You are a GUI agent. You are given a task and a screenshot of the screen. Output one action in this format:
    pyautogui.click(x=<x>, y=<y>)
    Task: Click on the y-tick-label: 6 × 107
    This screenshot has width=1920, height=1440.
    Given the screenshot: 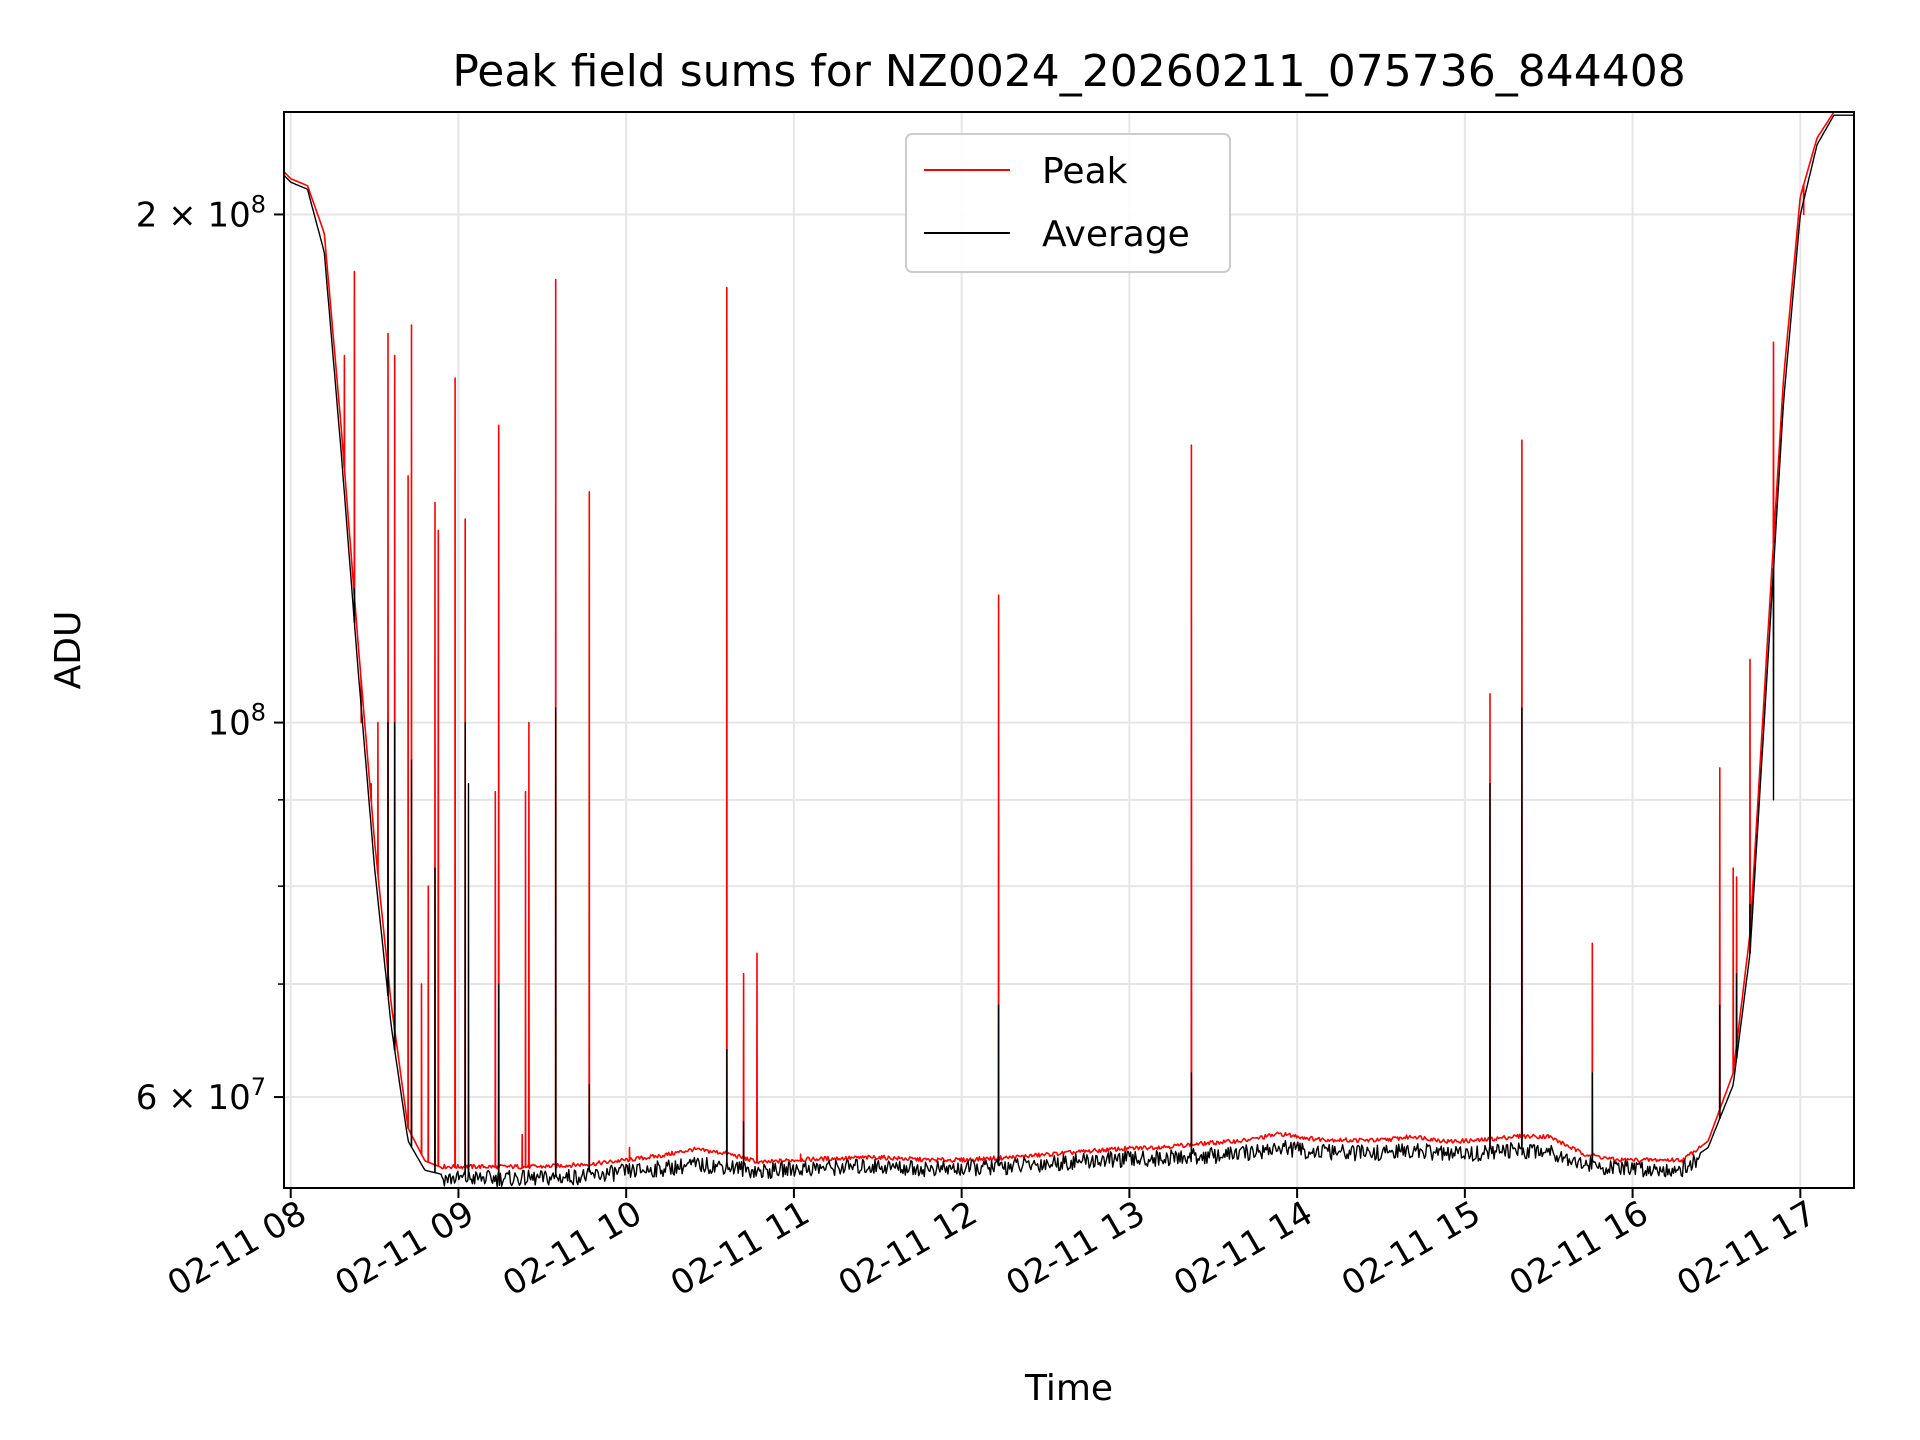 What is the action you would take?
    pyautogui.click(x=201, y=1095)
    